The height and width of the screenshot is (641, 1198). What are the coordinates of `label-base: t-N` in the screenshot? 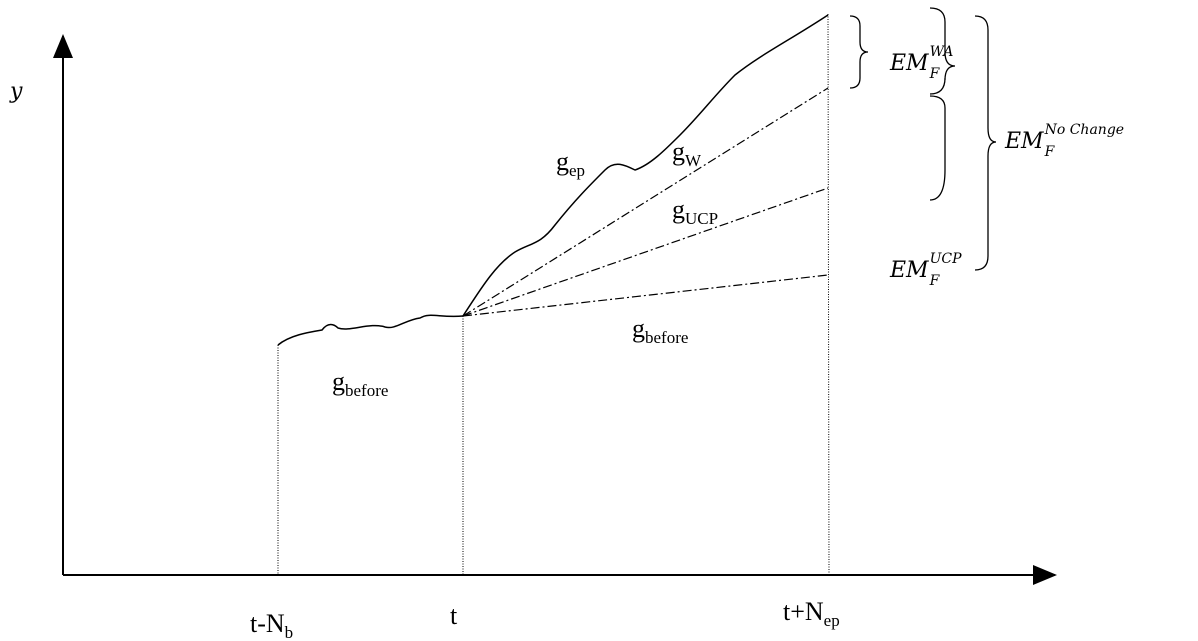 It's located at (267, 623).